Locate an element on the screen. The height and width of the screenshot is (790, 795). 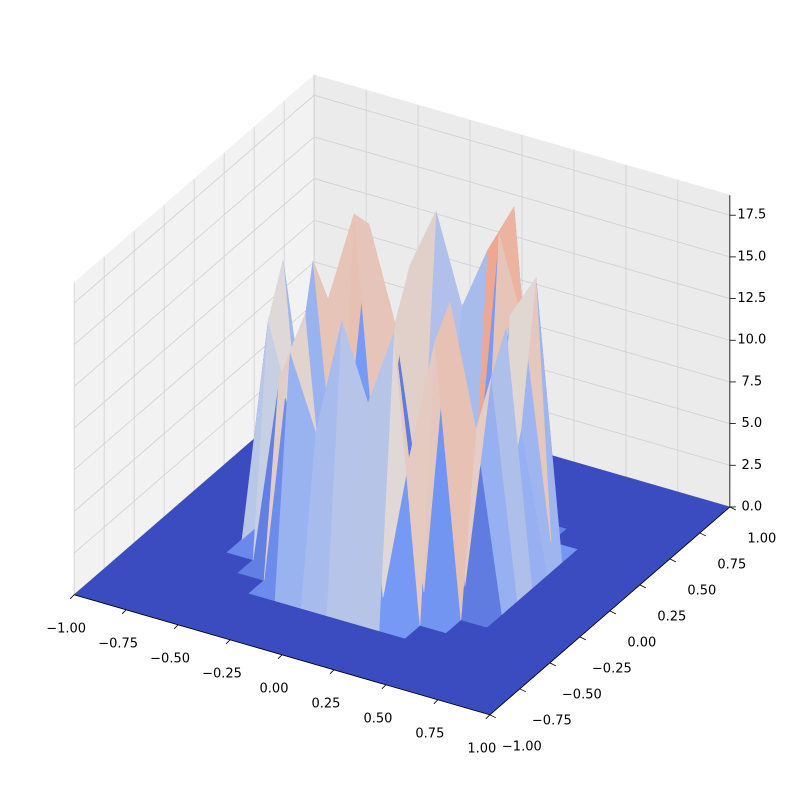
y-tick-label: 0.50 is located at coordinates (701, 590).